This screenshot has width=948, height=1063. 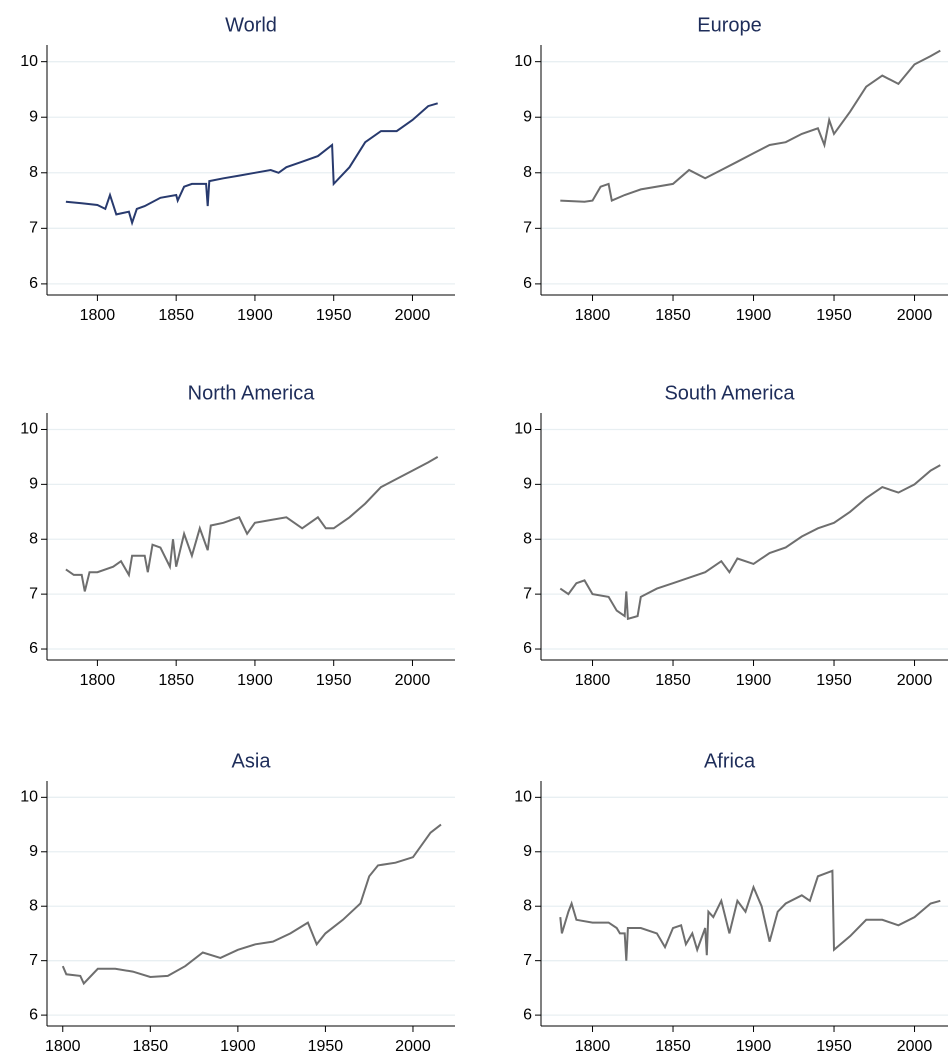 What do you see at coordinates (252, 761) in the screenshot?
I see `panel-title: Asia` at bounding box center [252, 761].